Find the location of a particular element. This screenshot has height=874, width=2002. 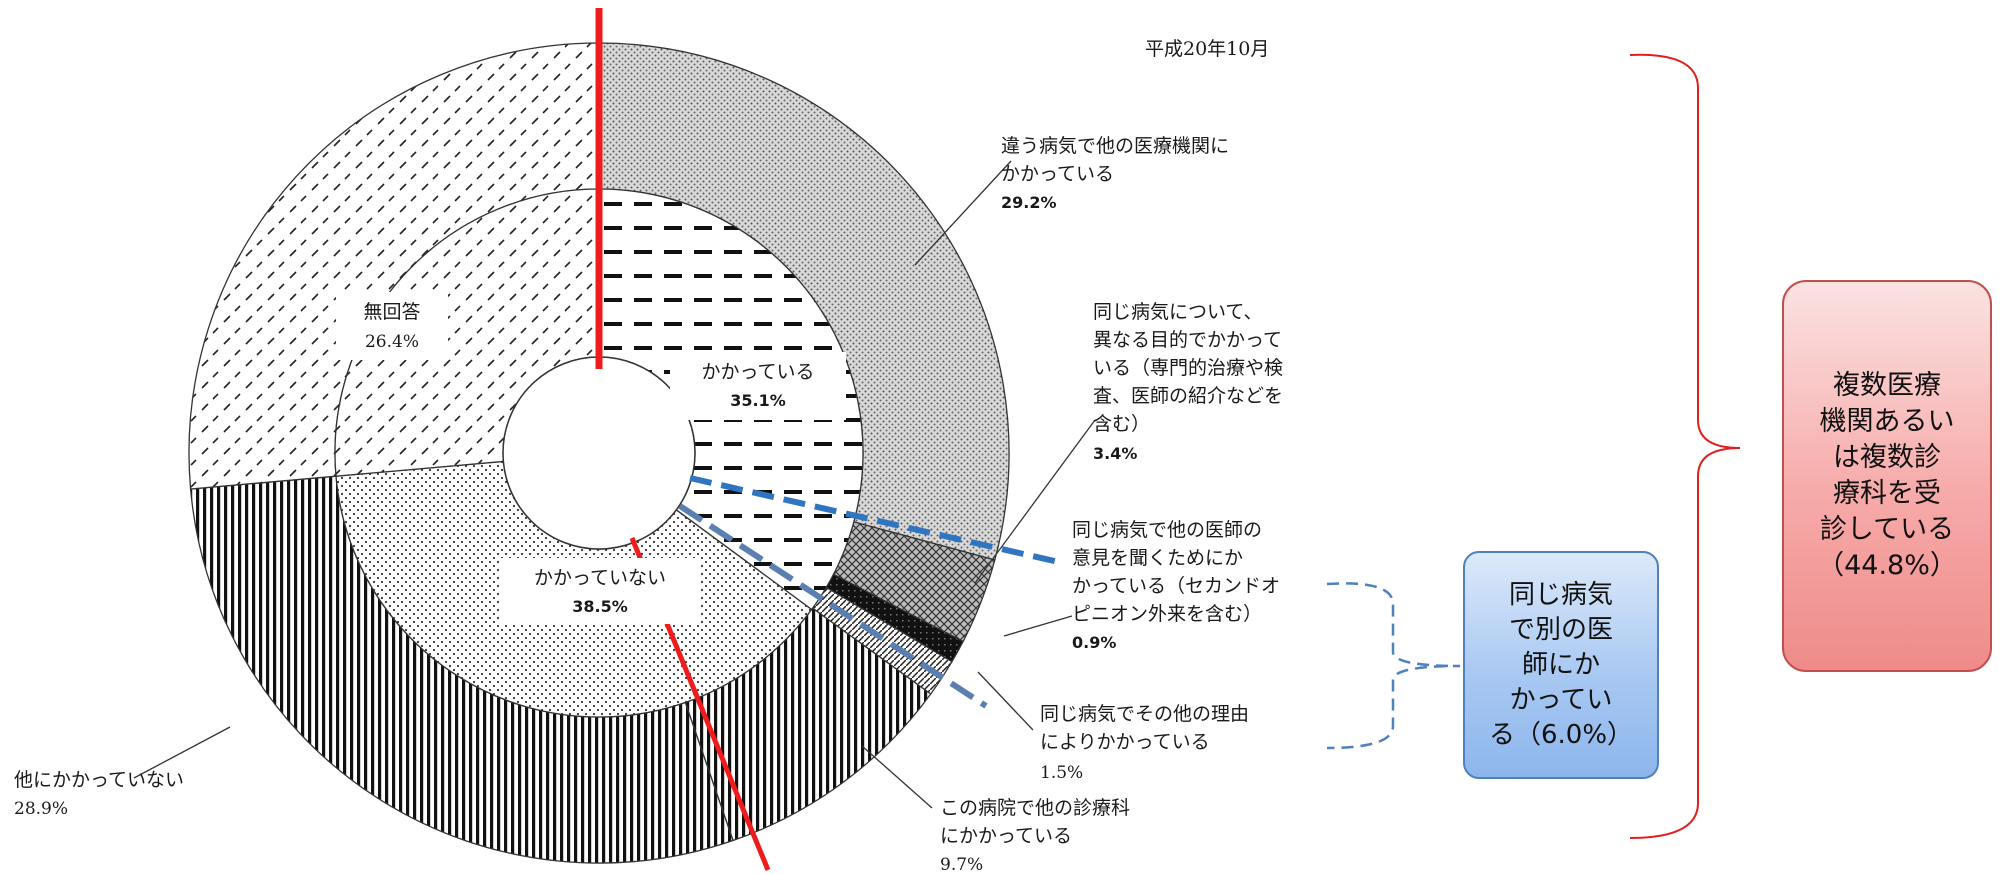

svg-text: 同じ病気でその他の理由 is located at coordinates (1144, 714).